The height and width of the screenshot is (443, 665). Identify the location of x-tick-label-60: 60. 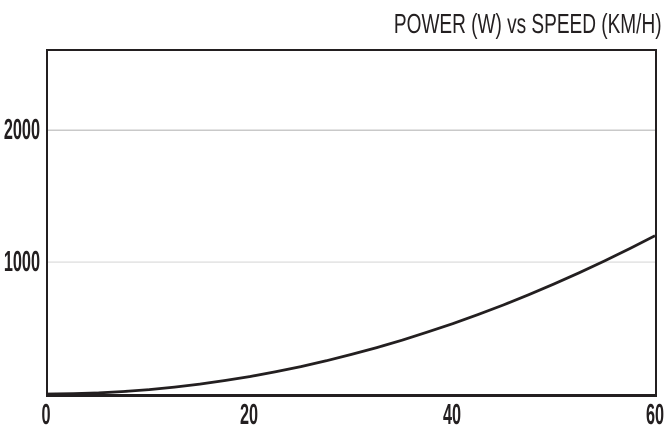
(655, 415).